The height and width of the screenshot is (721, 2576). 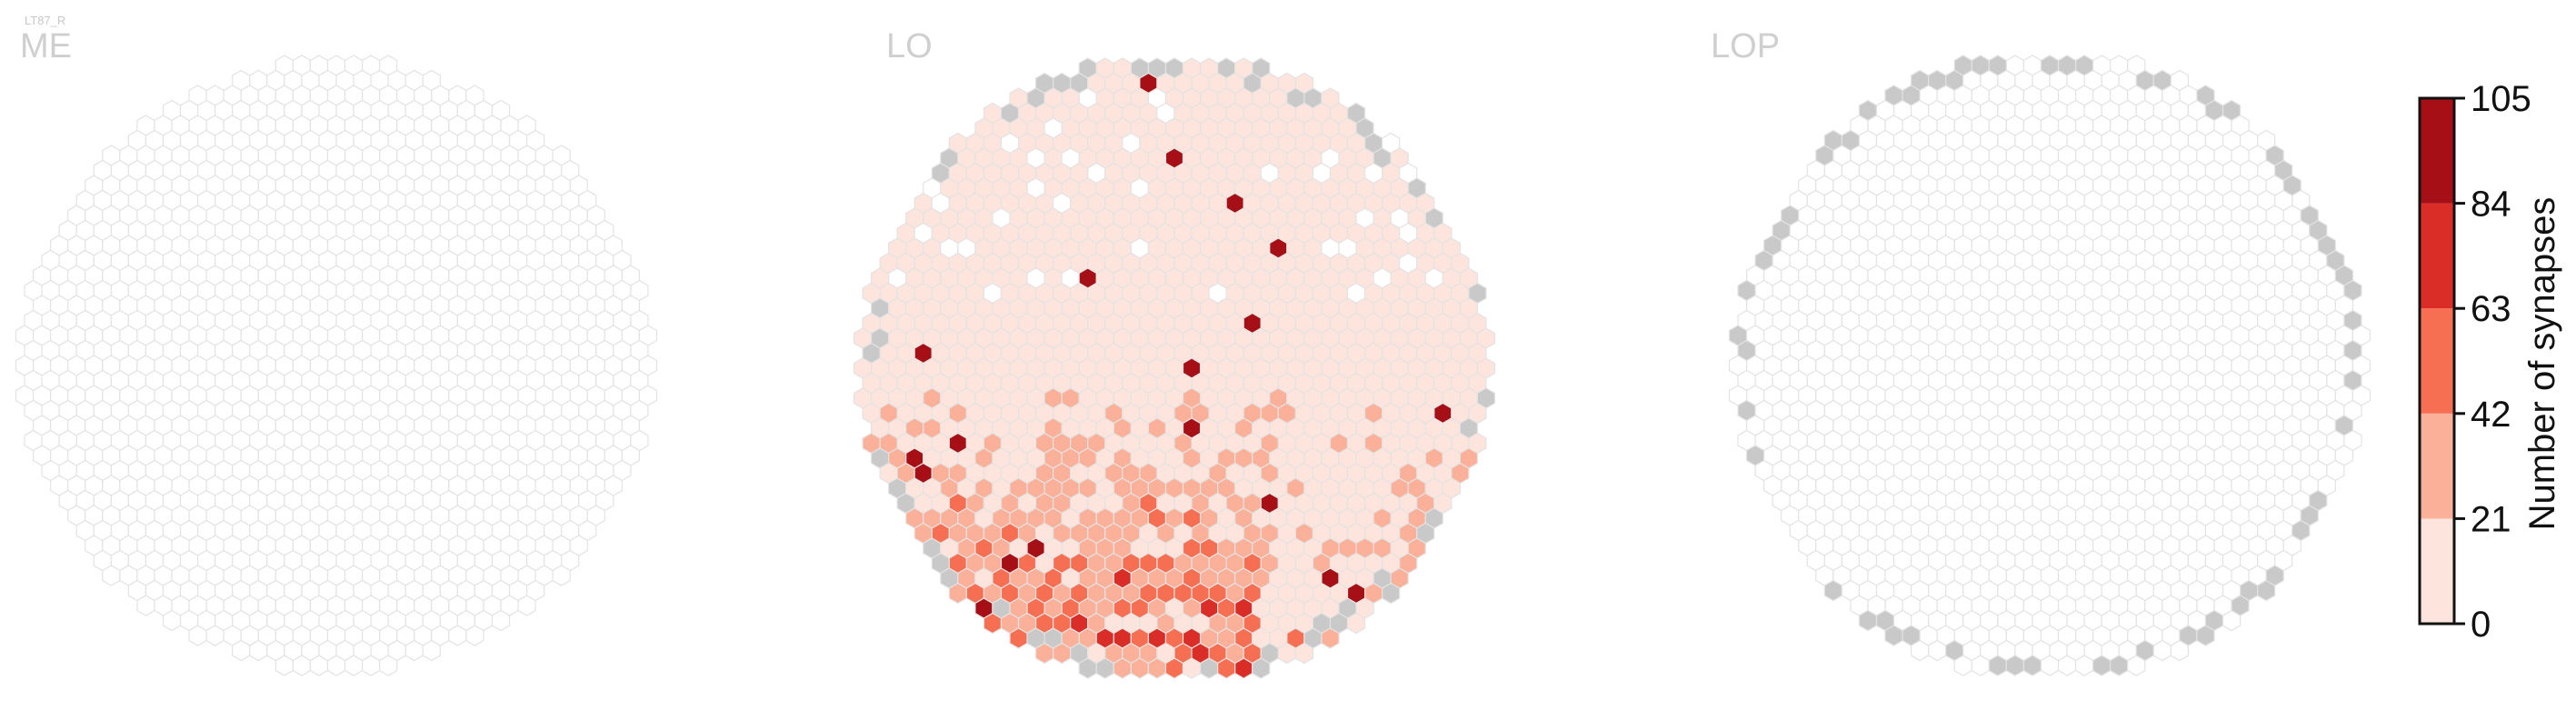 I want to click on colorbar: 0 21 42 63 84 105, so click(x=2474, y=362).